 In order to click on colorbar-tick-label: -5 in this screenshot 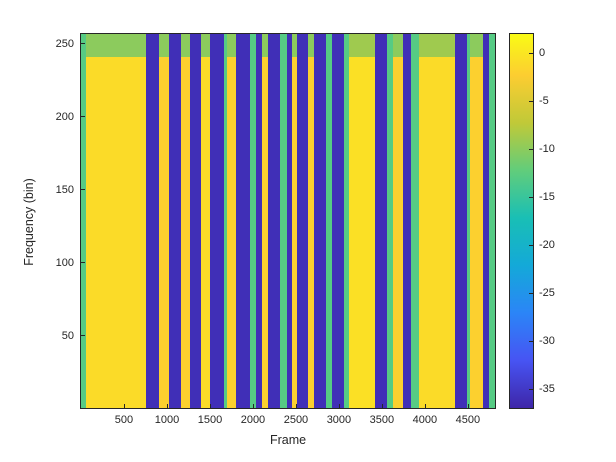, I will do `click(544, 101)`.